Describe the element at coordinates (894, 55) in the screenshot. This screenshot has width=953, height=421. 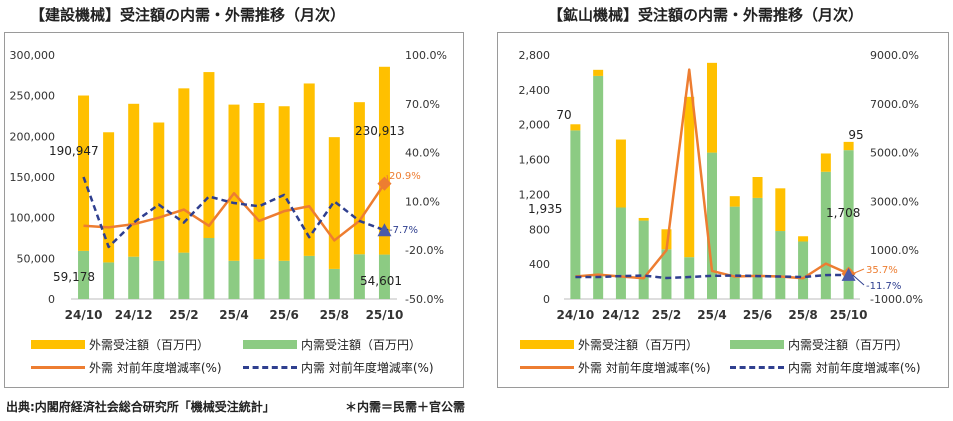
I see `y-tick-right: 9000.0%` at that location.